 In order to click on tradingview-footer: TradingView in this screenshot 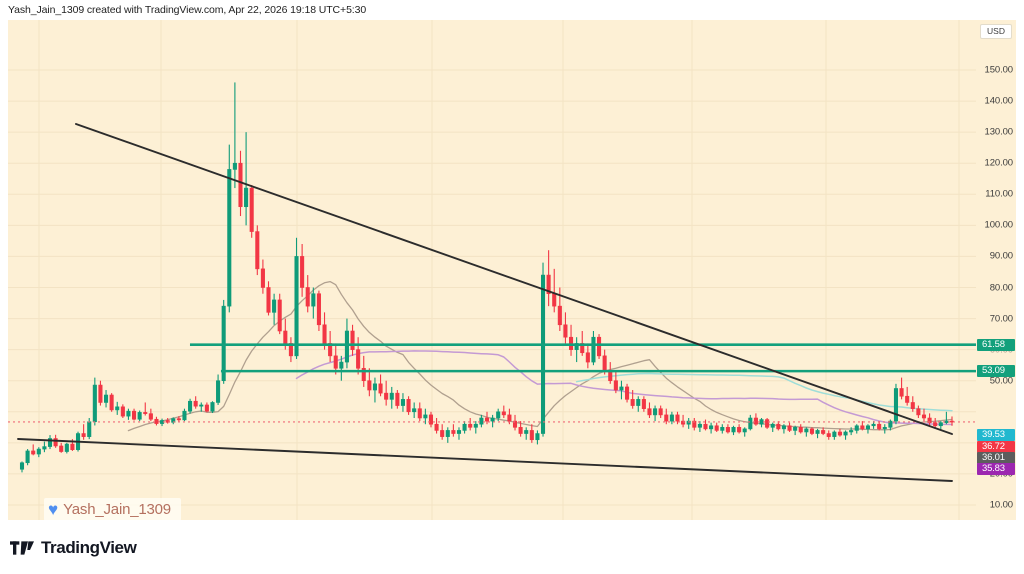, I will do `click(73, 548)`.